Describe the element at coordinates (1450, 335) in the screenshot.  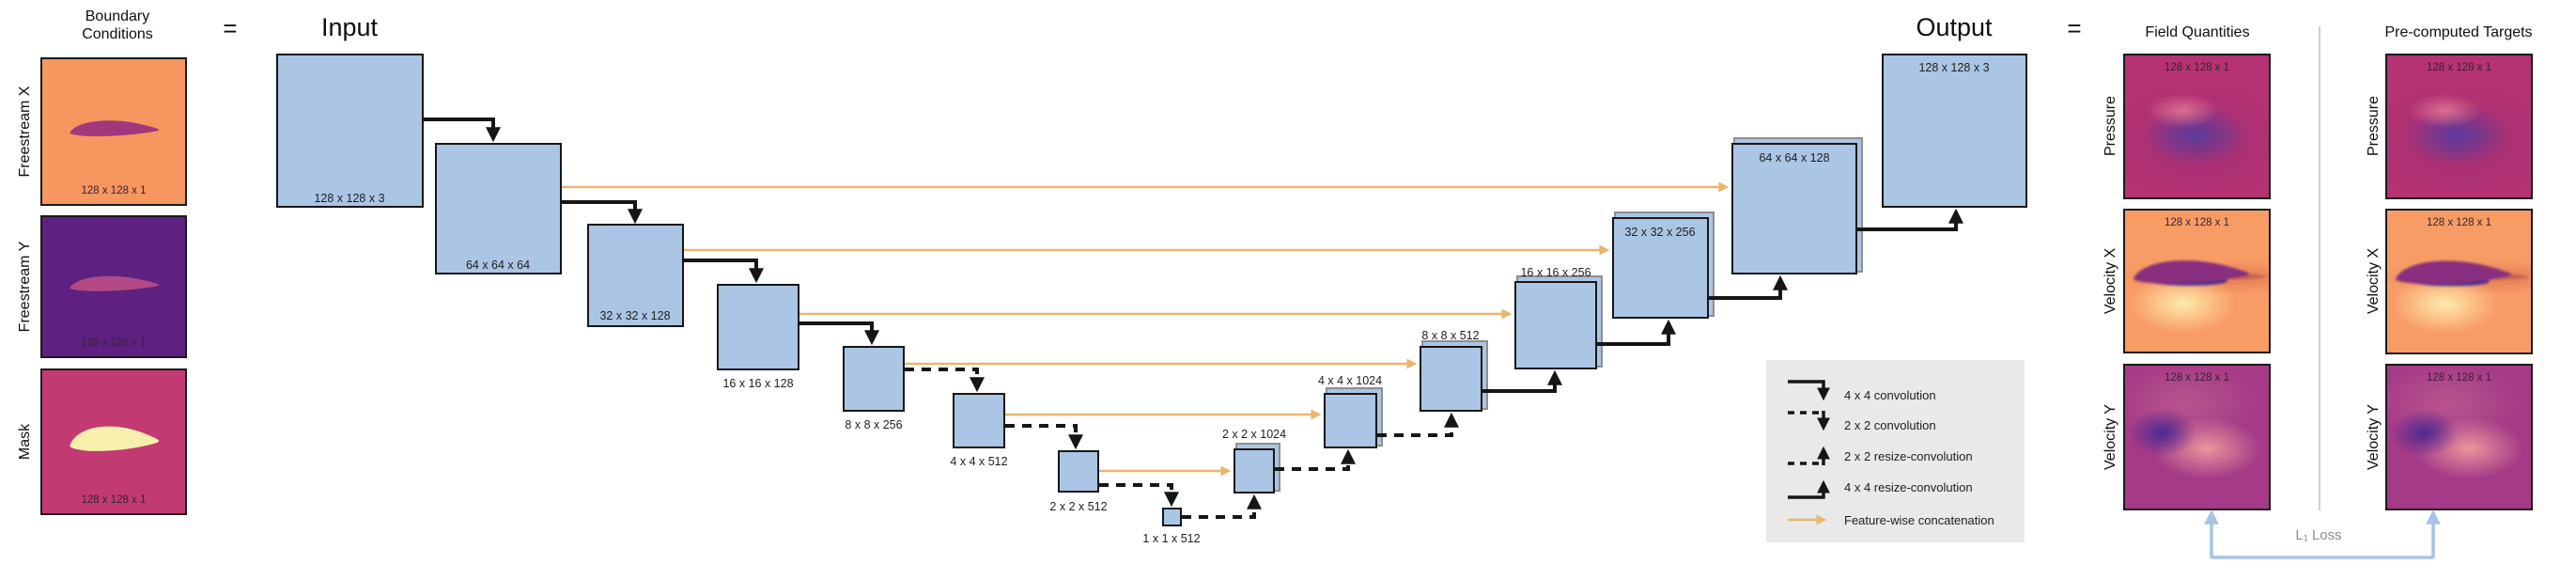
I see `block-size-label: 8 x 8 x 512` at that location.